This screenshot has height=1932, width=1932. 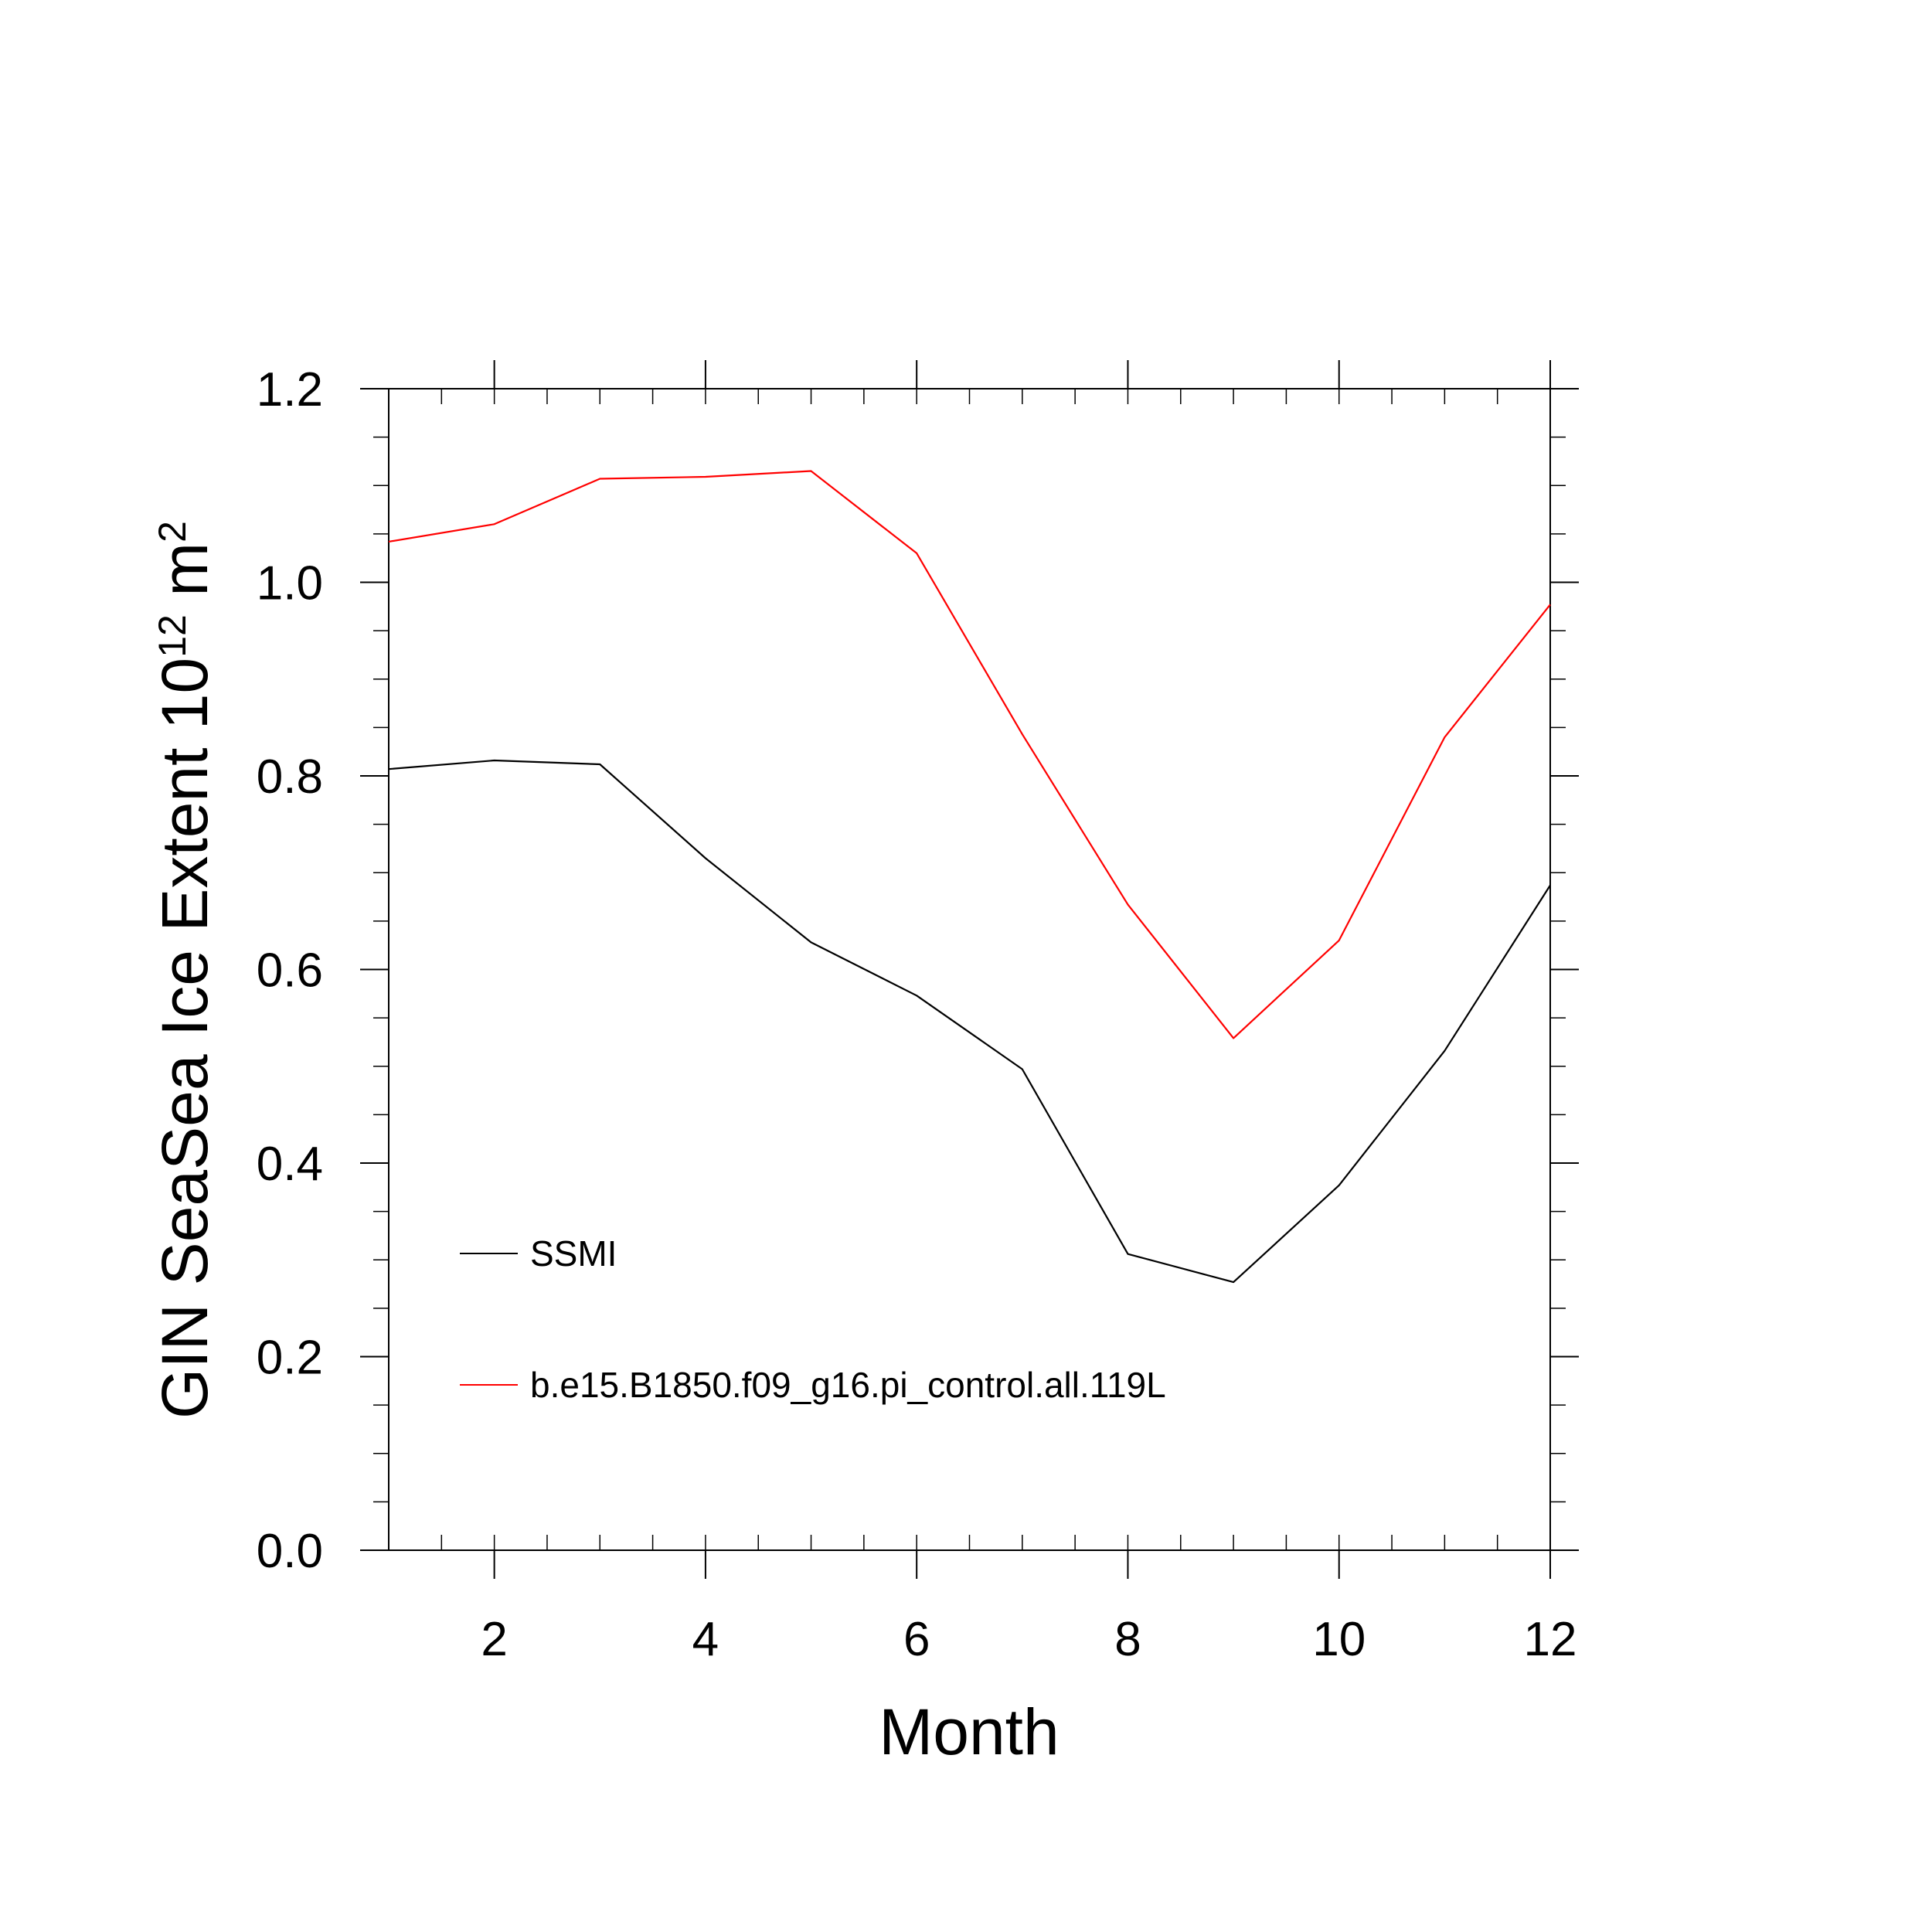 I want to click on x-tick-label: 10, so click(x=1339, y=1640).